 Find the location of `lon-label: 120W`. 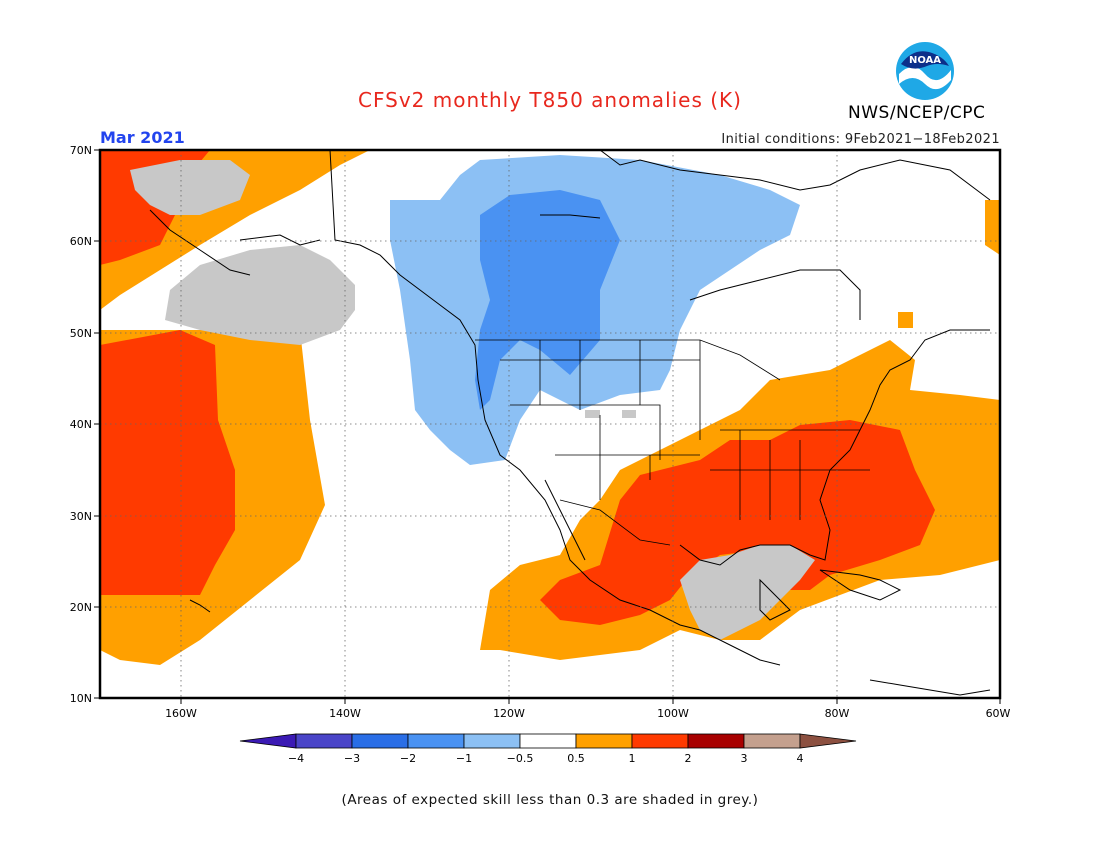

lon-label: 120W is located at coordinates (509, 713).